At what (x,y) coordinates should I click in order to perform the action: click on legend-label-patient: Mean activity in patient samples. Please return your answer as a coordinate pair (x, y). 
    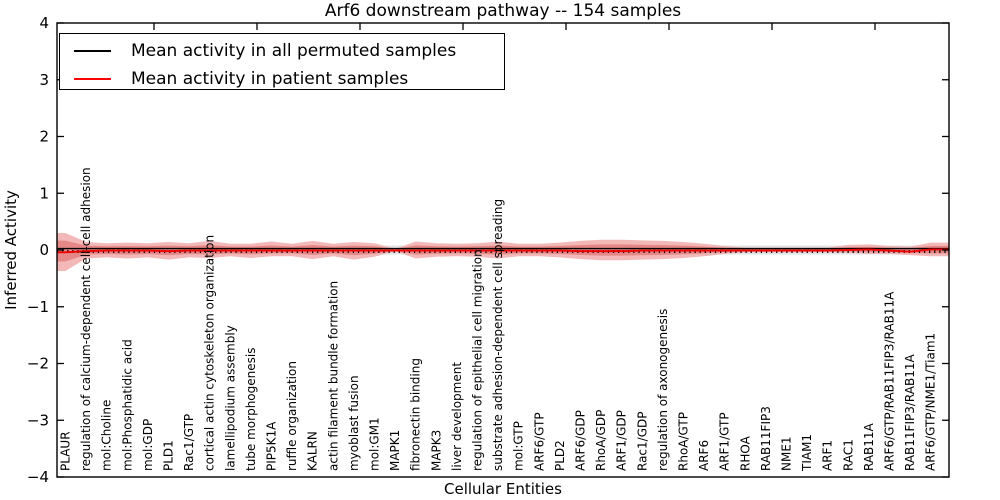
    Looking at the image, I should click on (270, 79).